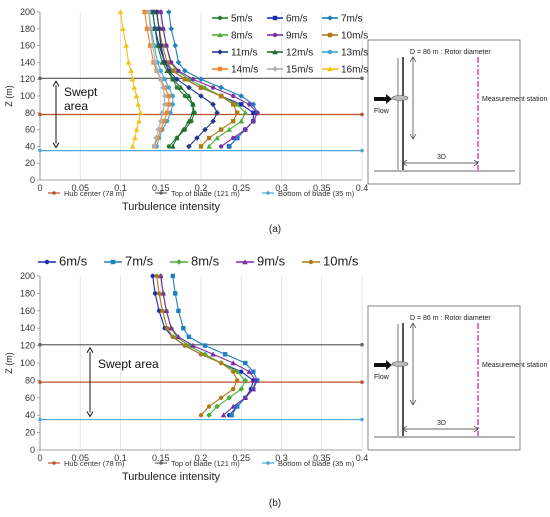  What do you see at coordinates (130, 79) in the screenshot?
I see `series-line-16m-s` at bounding box center [130, 79].